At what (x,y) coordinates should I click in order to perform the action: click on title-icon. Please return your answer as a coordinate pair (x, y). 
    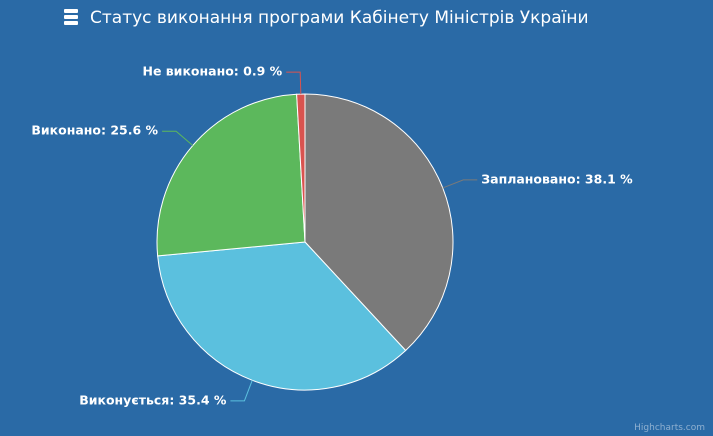
    Looking at the image, I should click on (71, 17).